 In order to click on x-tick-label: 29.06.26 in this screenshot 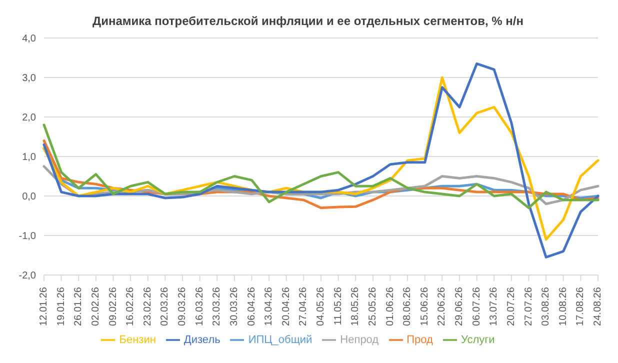, I will do `click(459, 306)`.